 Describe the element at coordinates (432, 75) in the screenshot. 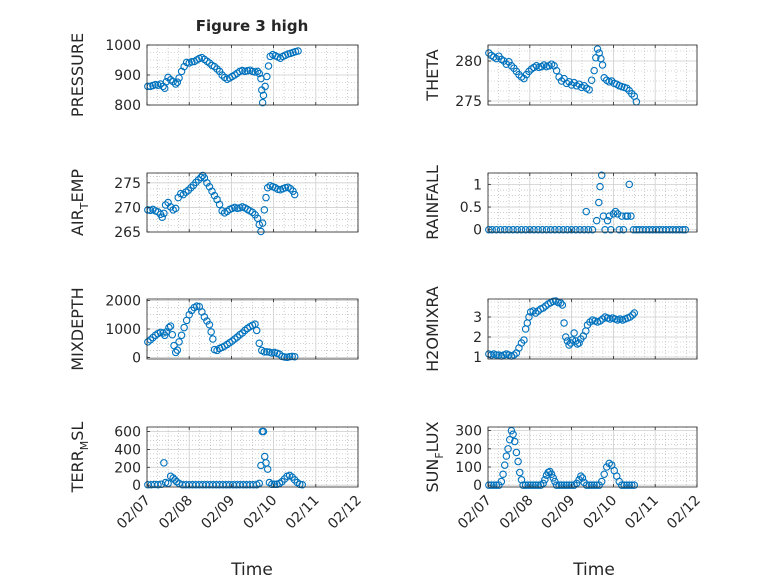

I see `y-axis-label-theta: THETA` at that location.